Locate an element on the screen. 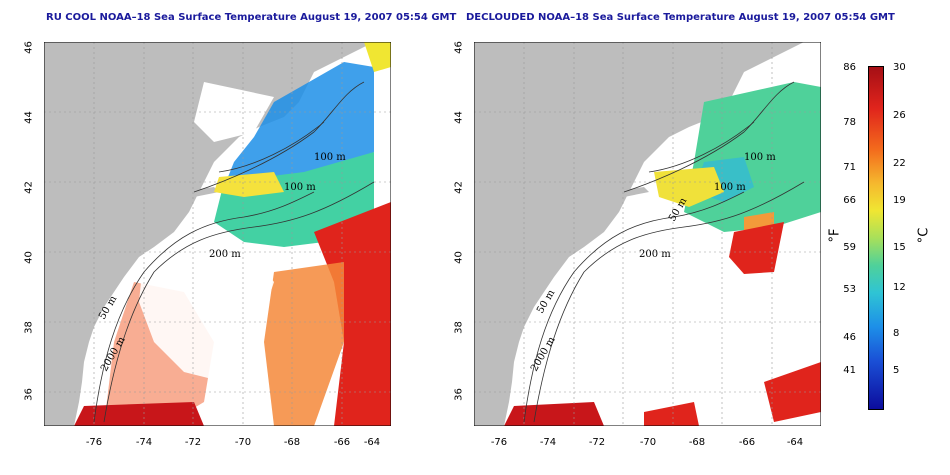  celsius-tick: 19 is located at coordinates (899, 200).